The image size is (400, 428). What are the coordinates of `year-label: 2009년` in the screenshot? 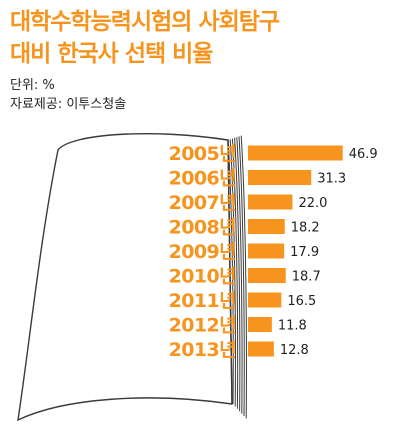 It's located at (202, 252).